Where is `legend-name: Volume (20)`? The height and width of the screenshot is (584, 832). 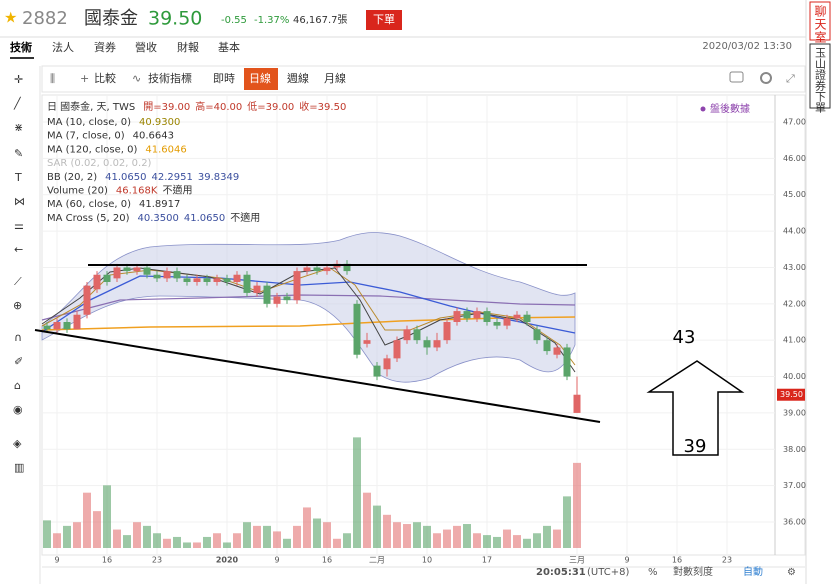
legend-name: Volume (20) is located at coordinates (77, 191).